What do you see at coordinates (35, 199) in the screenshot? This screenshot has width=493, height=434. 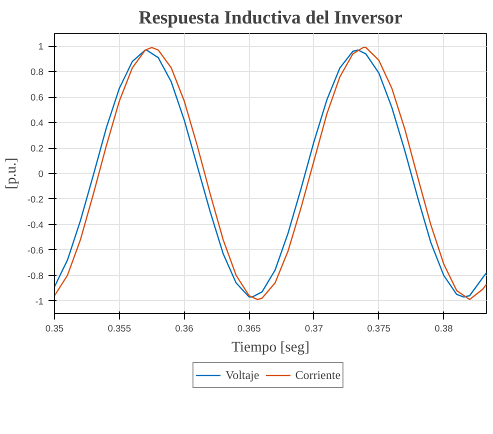 I see `y-tick-label: -0.2` at bounding box center [35, 199].